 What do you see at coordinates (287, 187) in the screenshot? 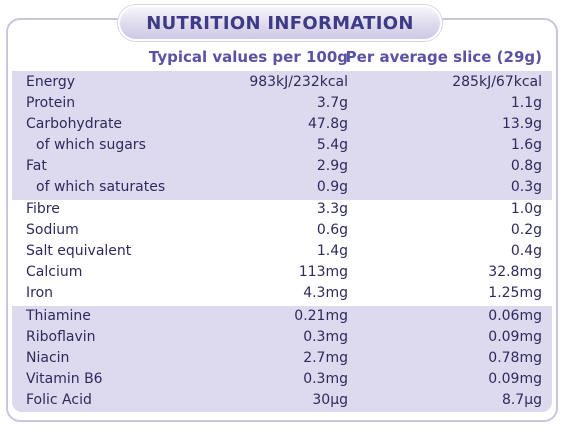
I see `table-row-saturates: of which saturates 0.9g 0.3g` at bounding box center [287, 187].